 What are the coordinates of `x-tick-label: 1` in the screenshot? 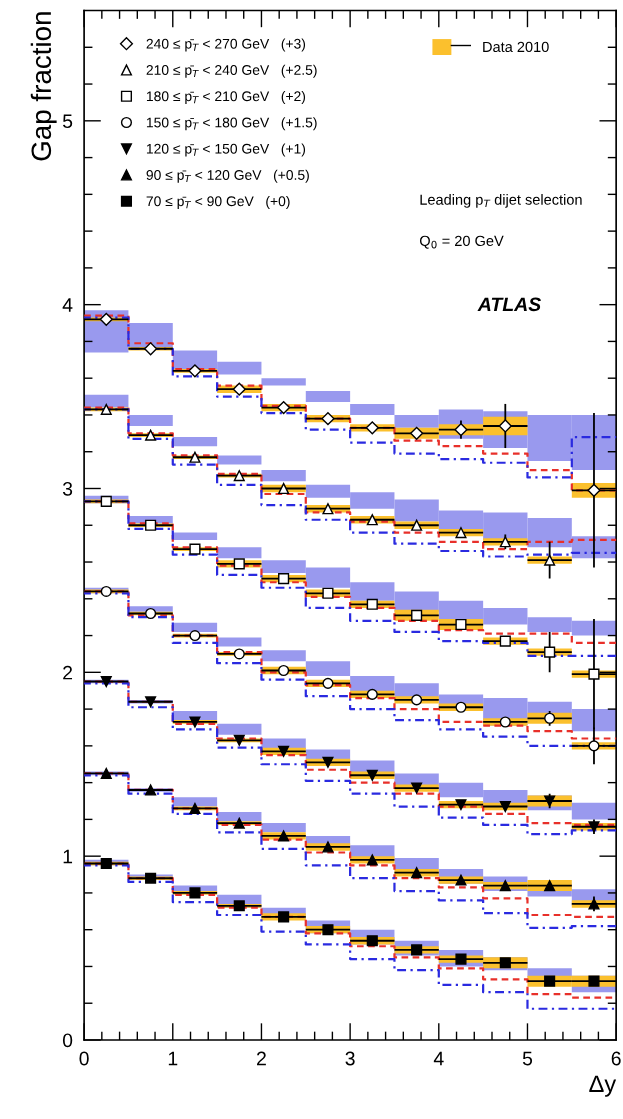 It's located at (173, 1058).